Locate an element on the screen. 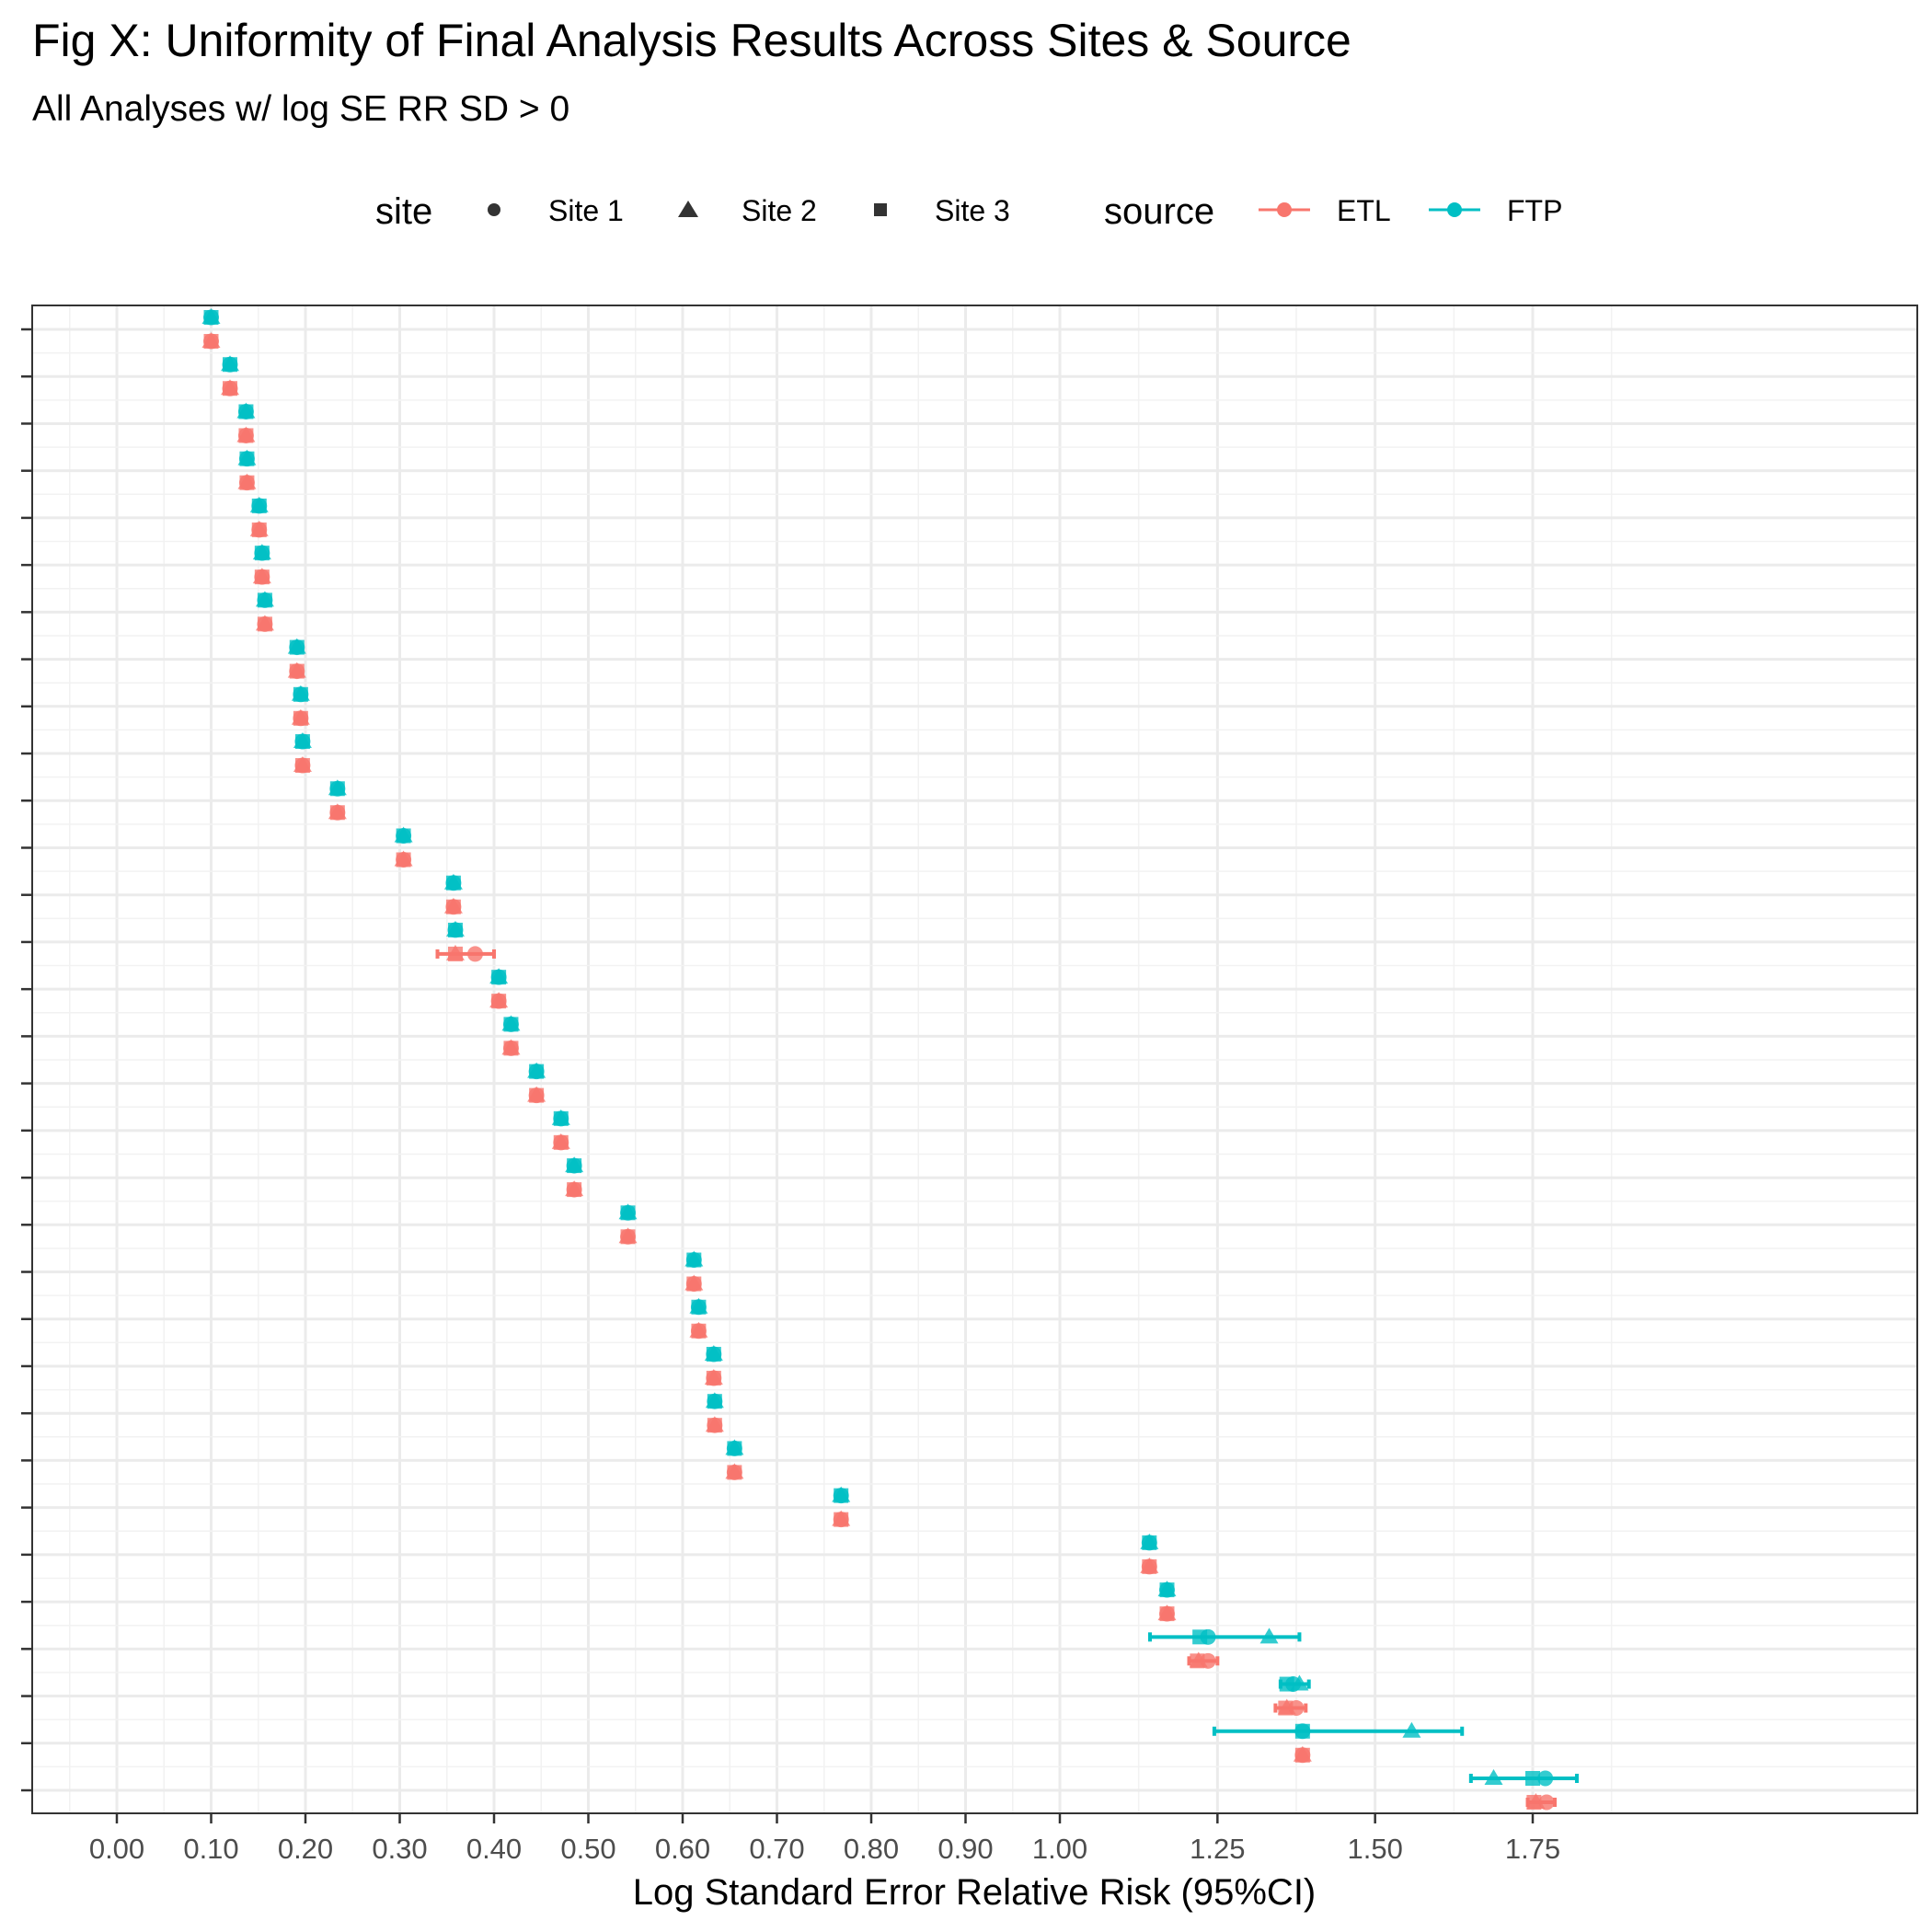  x-tick-label: 1.00 is located at coordinates (1059, 1849).